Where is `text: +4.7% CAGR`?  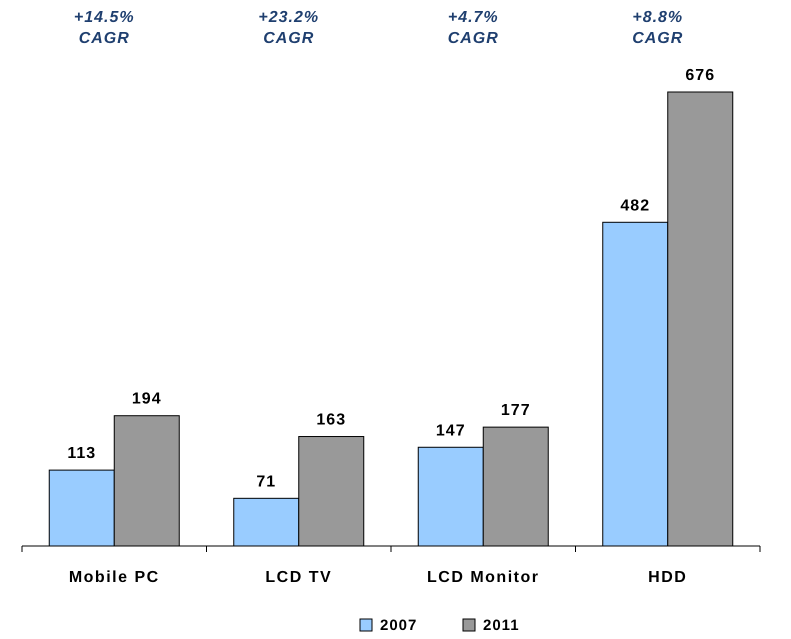
text: +4.7% CAGR is located at coordinates (473, 28).